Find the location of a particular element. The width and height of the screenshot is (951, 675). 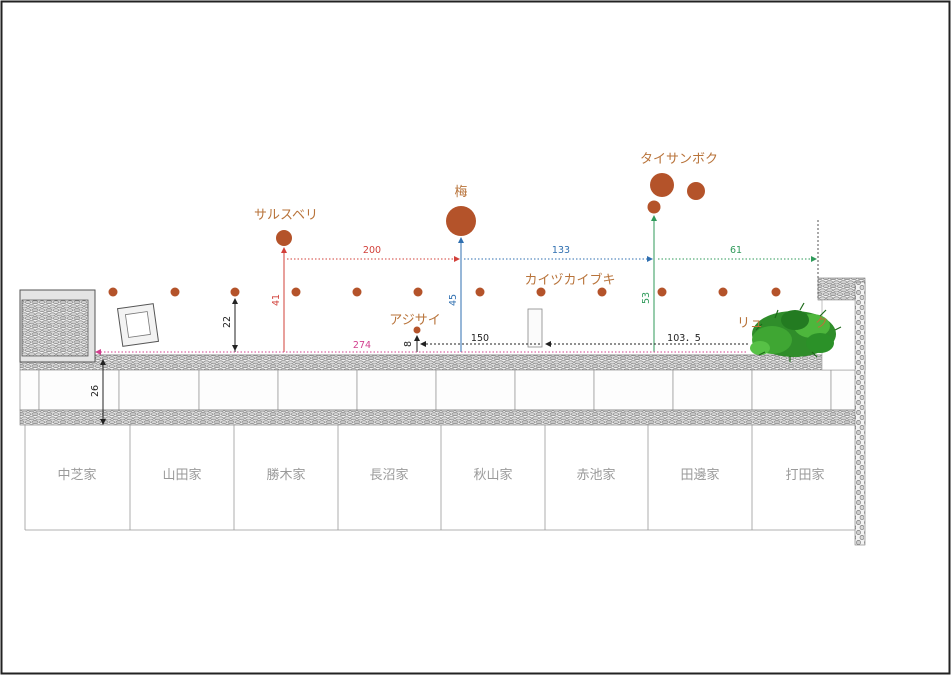

stone-edge-top is located at coordinates (442, 362).